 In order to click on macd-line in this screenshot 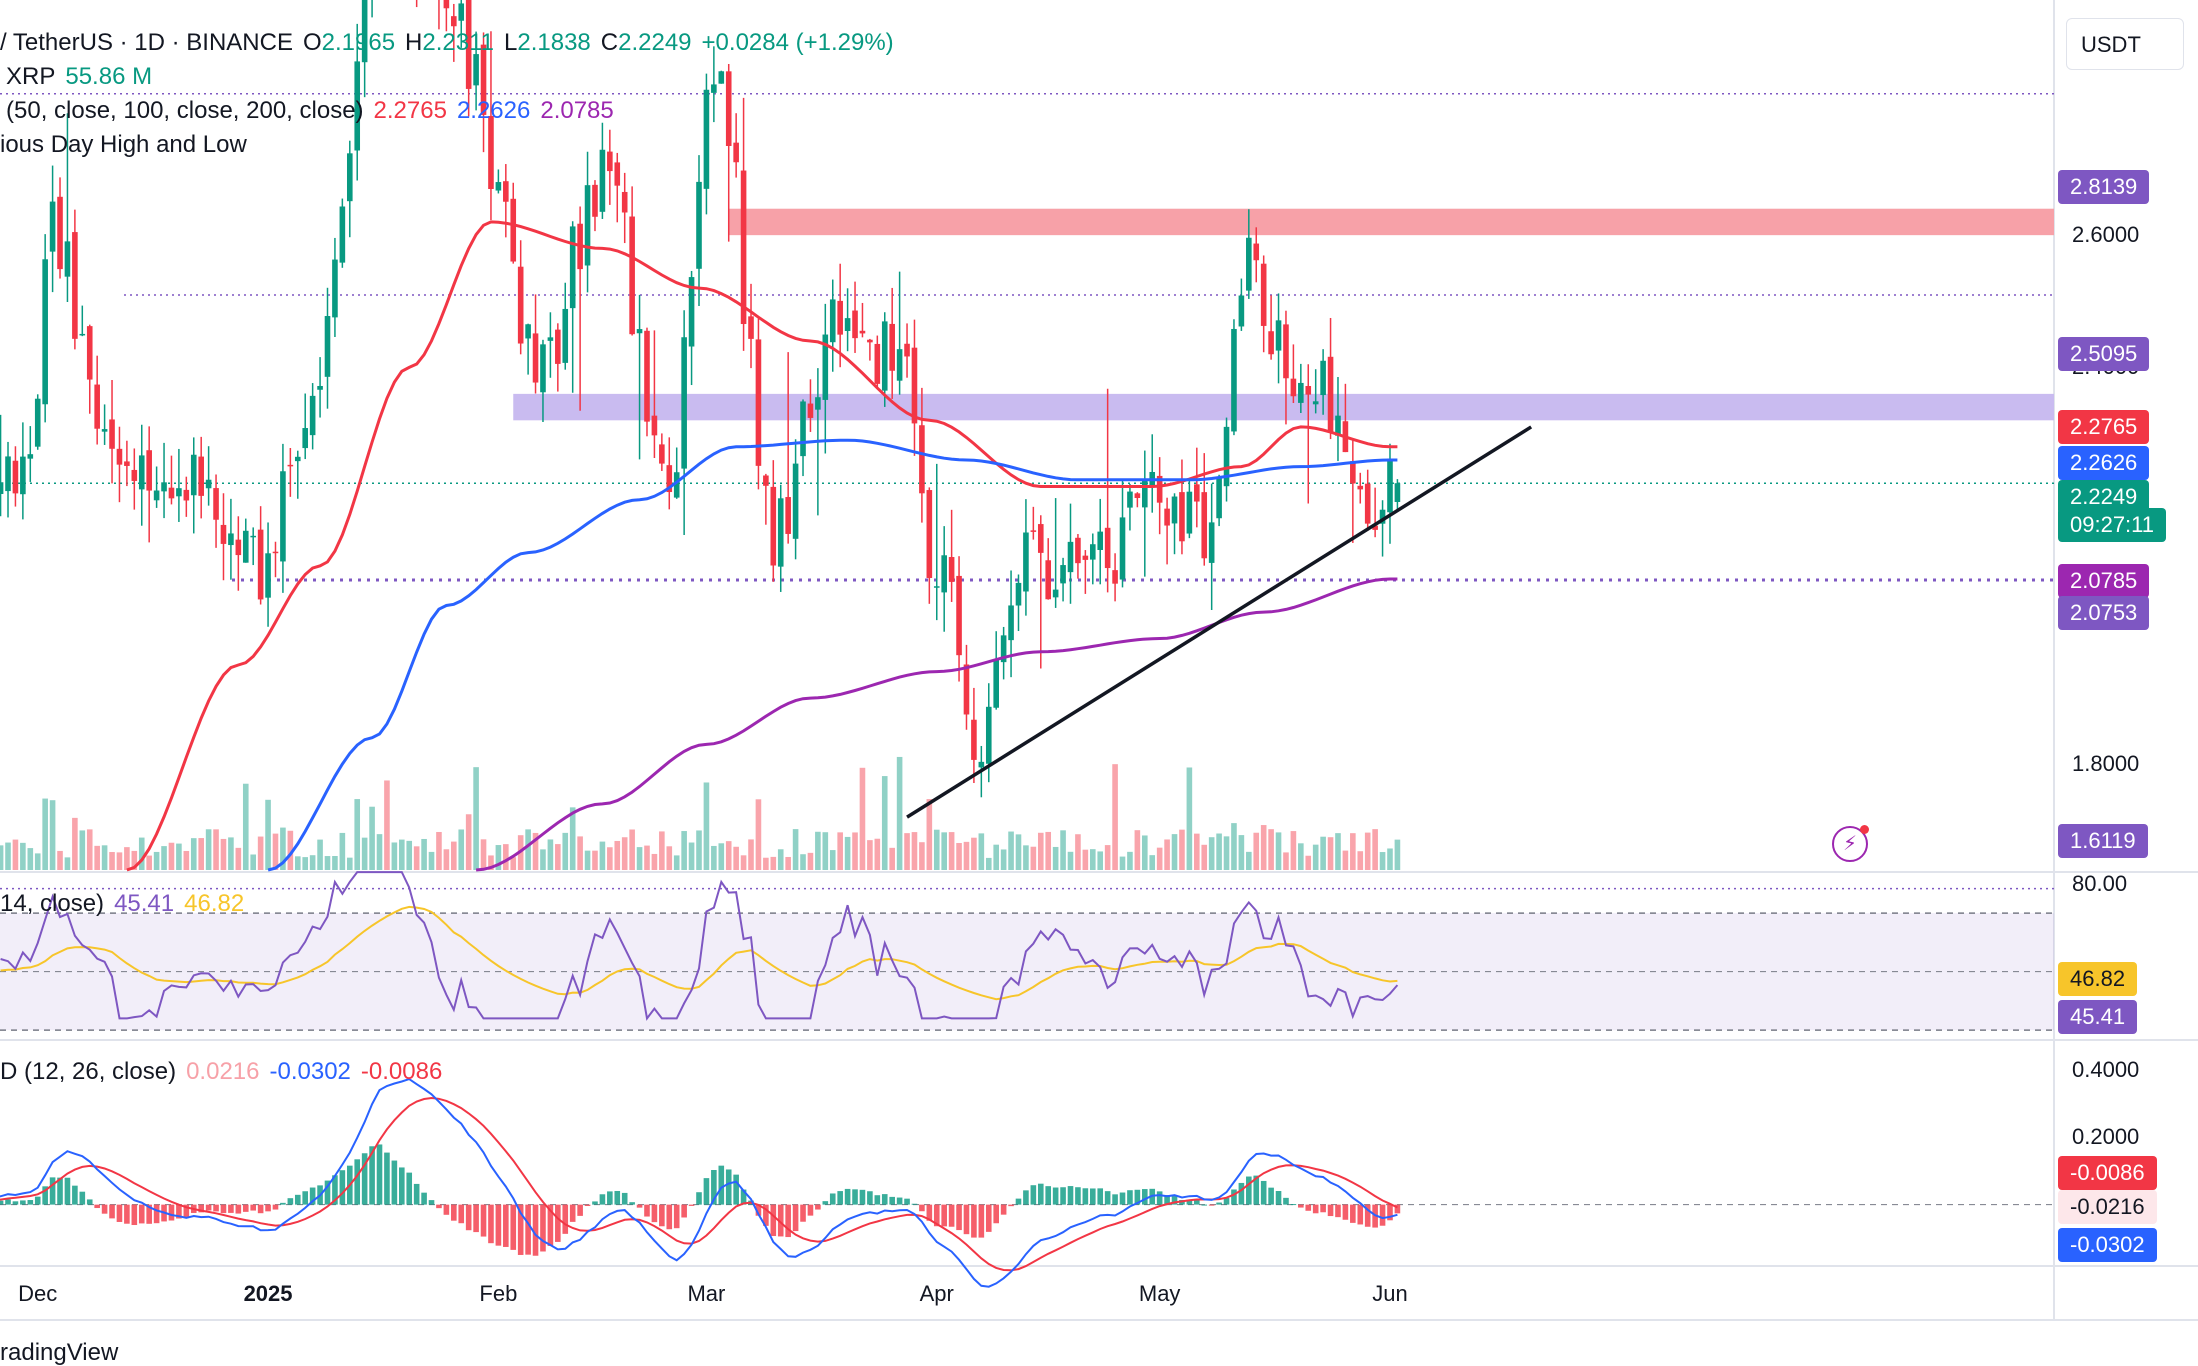, I will do `click(699, 1182)`.